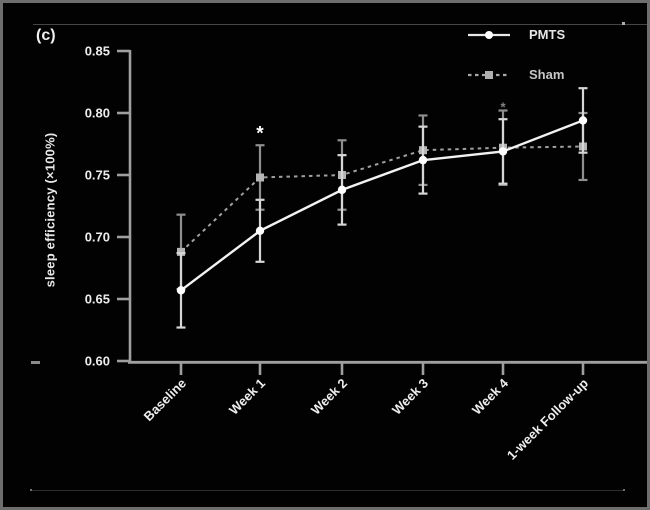 This screenshot has height=510, width=650. I want to click on y-tick-label: 0.80, so click(97, 113).